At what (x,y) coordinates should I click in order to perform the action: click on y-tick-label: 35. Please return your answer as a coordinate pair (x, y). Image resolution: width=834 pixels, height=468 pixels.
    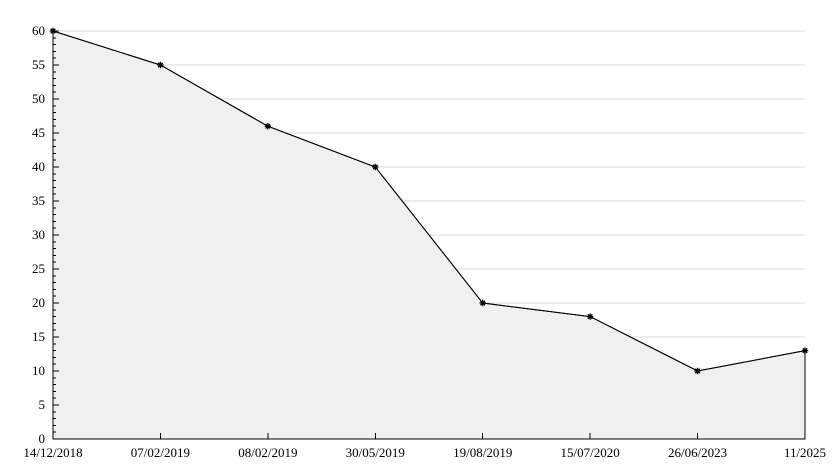
    Looking at the image, I should click on (38, 200).